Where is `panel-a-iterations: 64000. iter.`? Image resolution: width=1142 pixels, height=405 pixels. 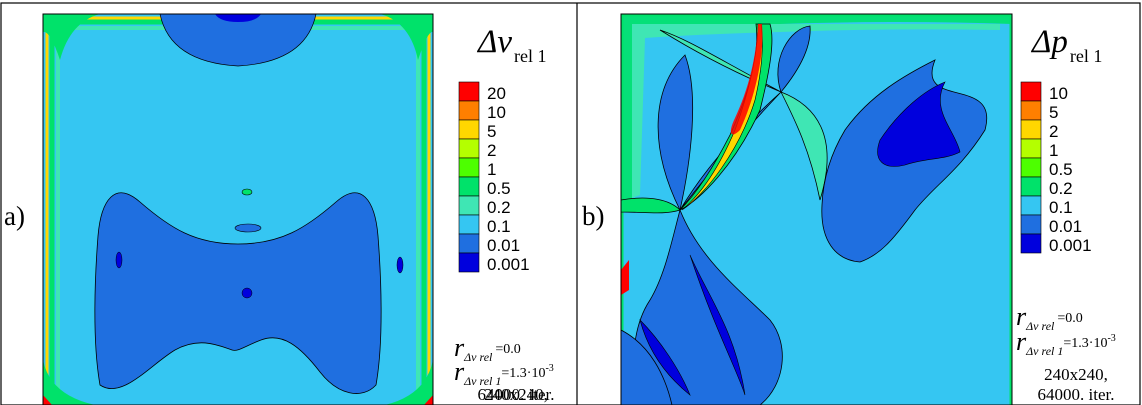 panel-a-iterations: 64000. iter. is located at coordinates (516, 394).